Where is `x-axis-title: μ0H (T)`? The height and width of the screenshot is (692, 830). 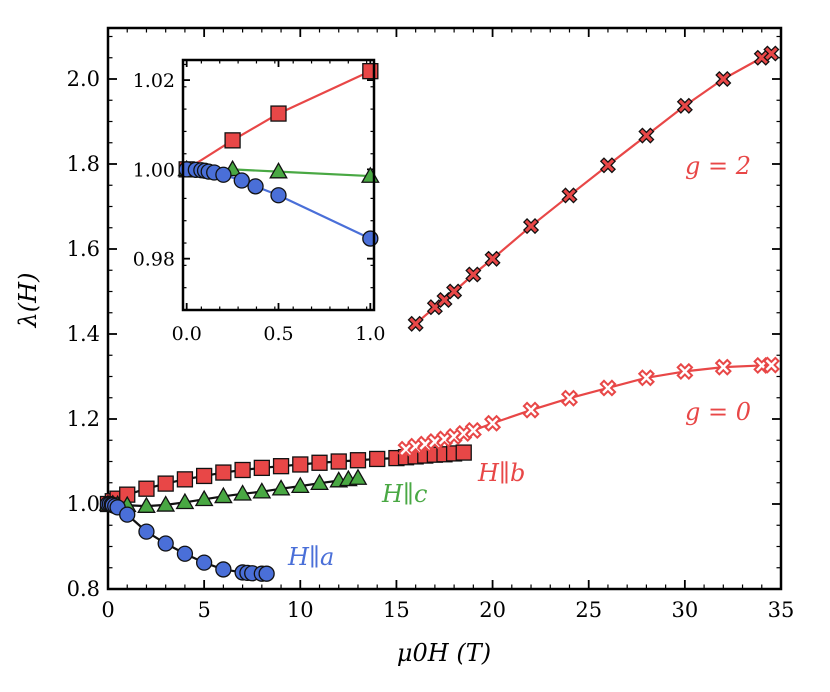 x-axis-title: μ0H (T) is located at coordinates (444, 653).